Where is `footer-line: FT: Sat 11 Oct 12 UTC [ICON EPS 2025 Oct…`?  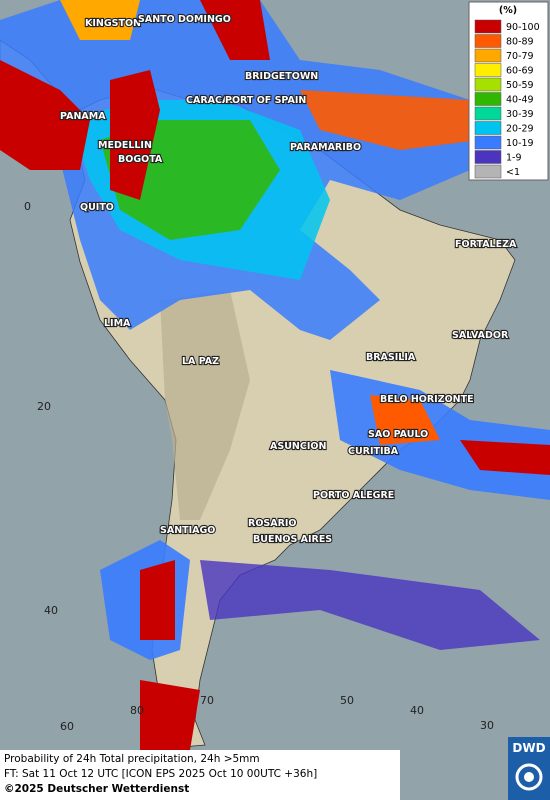 footer-line: FT: Sat 11 Oct 12 UTC [ICON EPS 2025 Oct… is located at coordinates (161, 774).